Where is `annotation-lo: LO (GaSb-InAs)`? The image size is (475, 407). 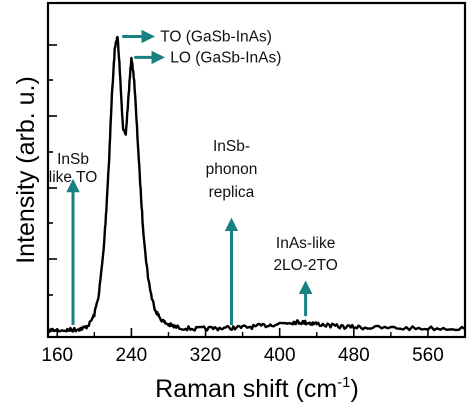
annotation-lo: LO (GaSb-InAs) is located at coordinates (225, 57).